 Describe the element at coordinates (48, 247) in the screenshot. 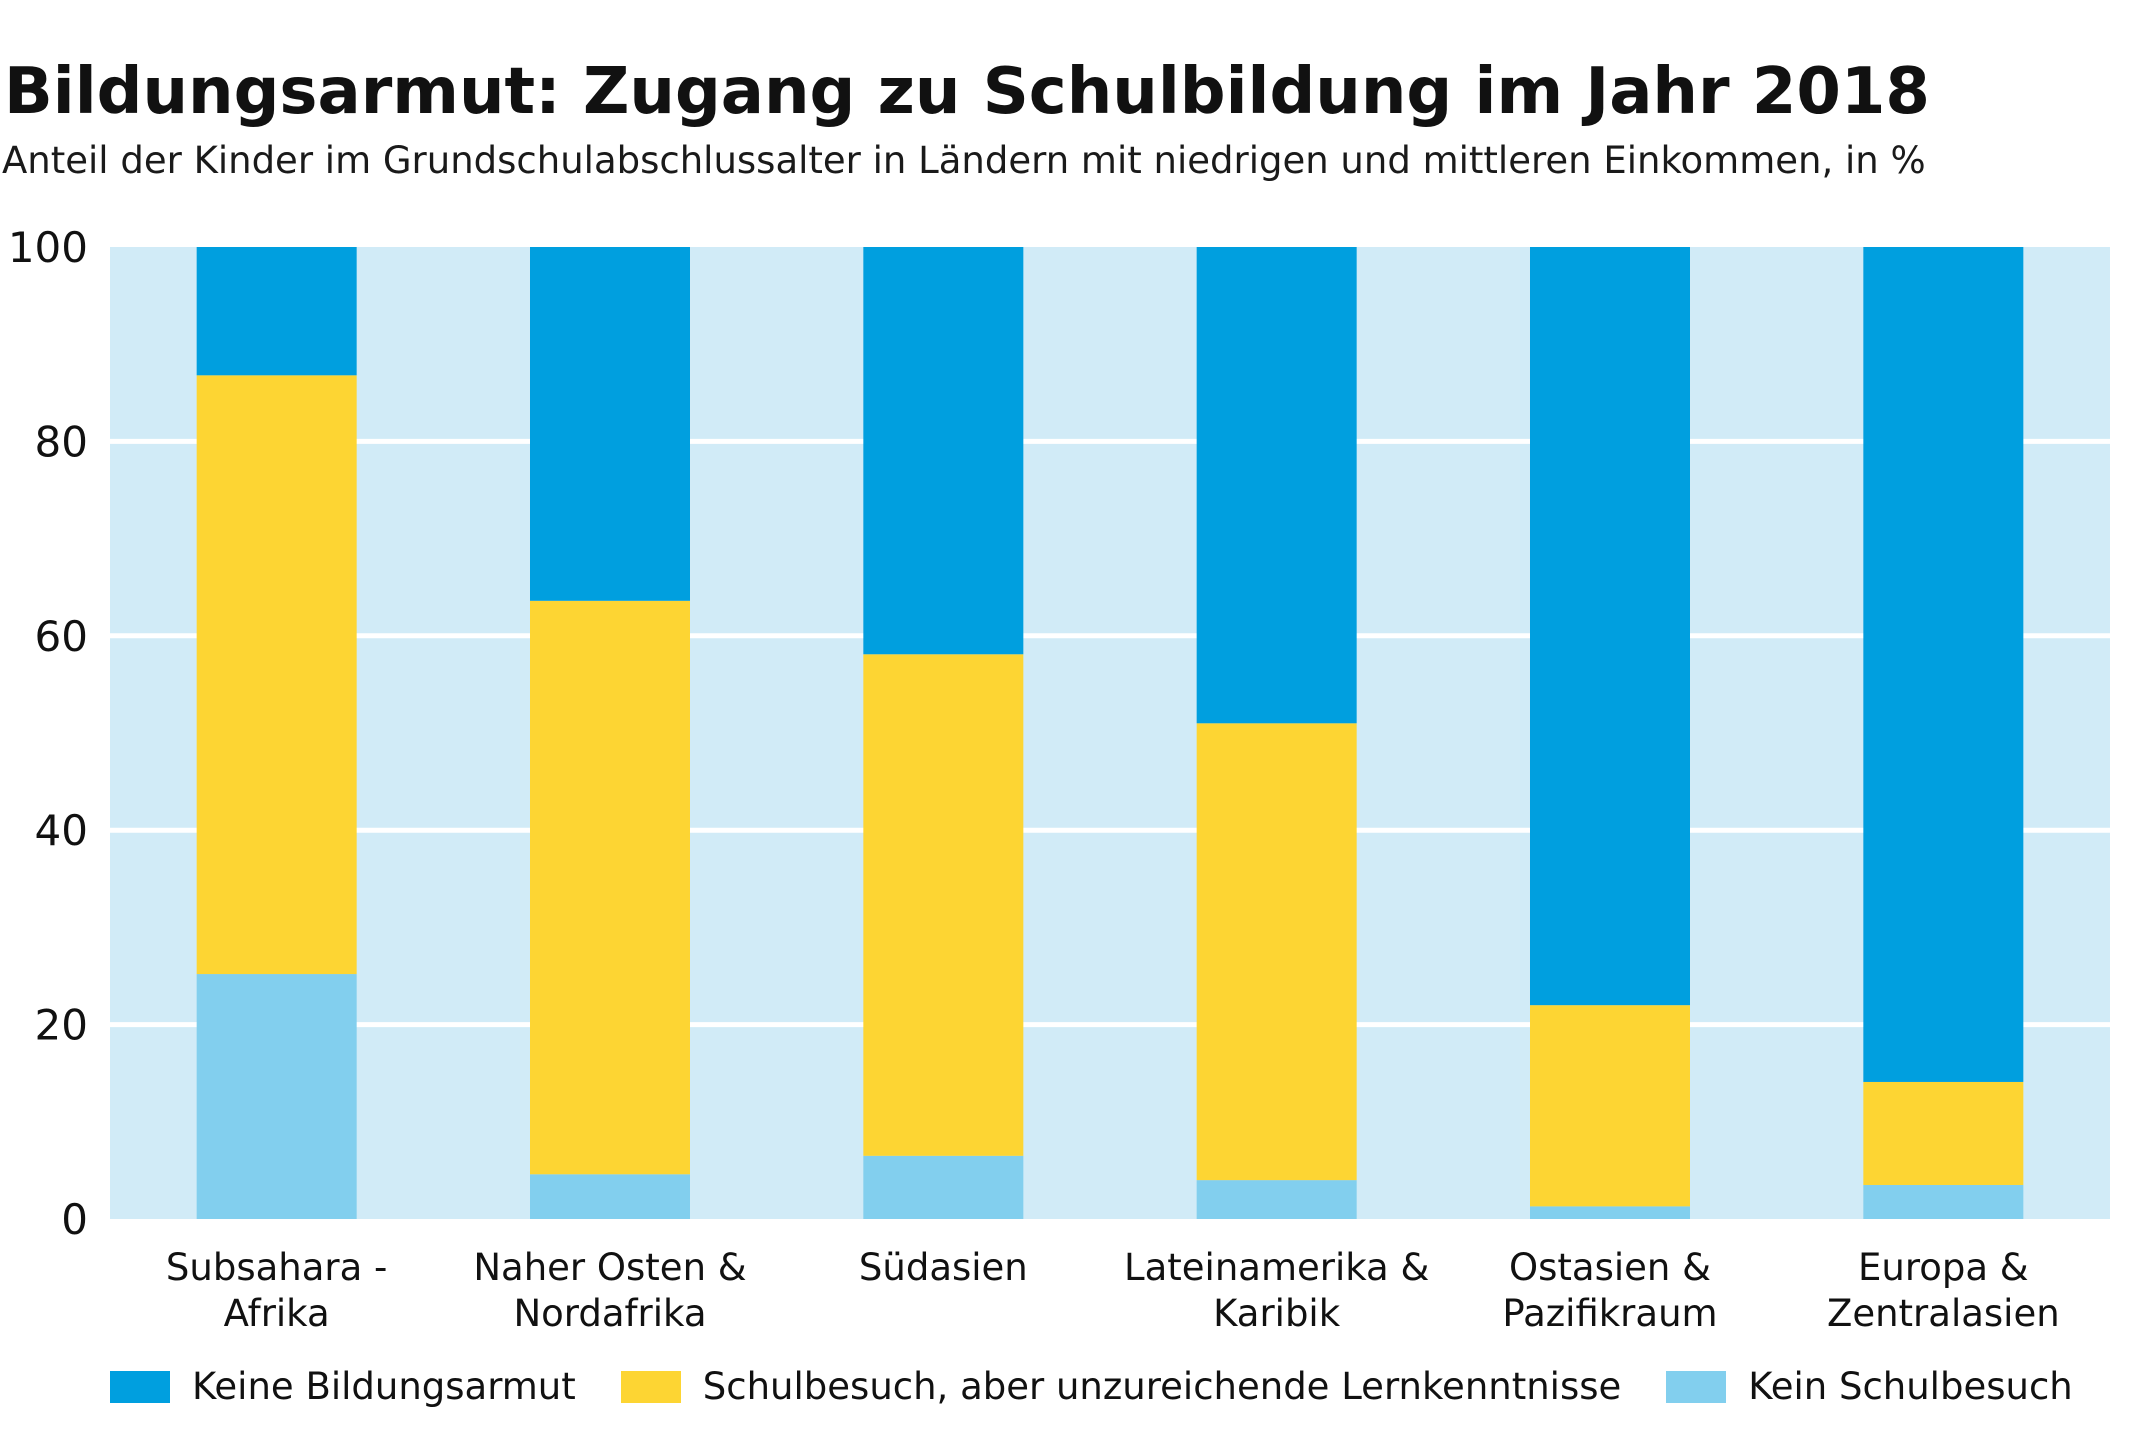

I see `y-tick-label-100: 100` at that location.